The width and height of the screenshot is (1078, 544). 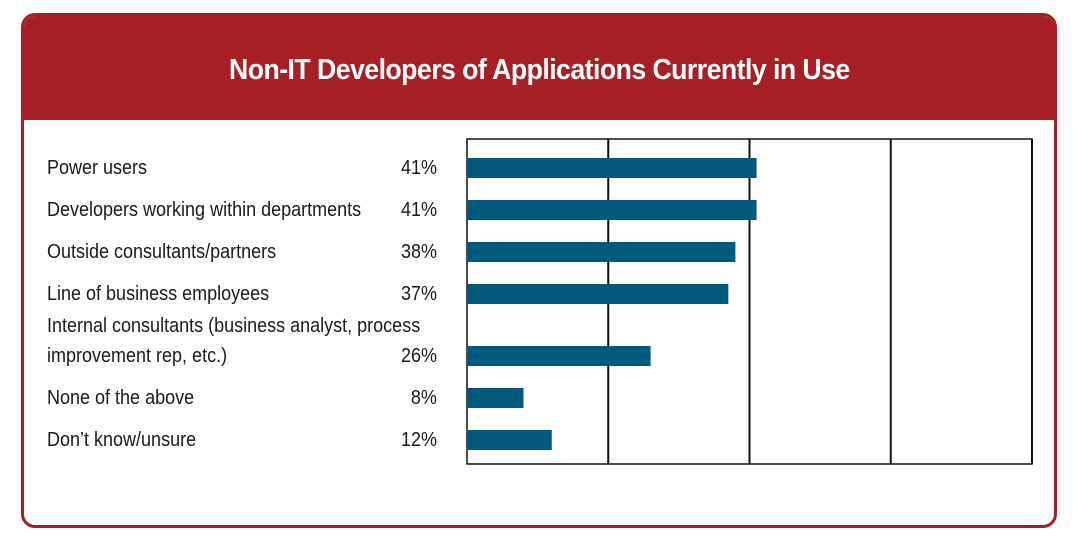 What do you see at coordinates (137, 356) in the screenshot?
I see `category-label: improvement rep, etc.)` at bounding box center [137, 356].